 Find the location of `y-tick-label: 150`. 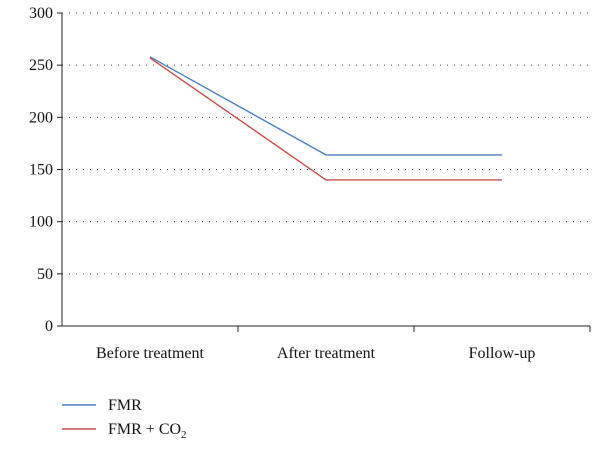

y-tick-label: 150 is located at coordinates (41, 170).